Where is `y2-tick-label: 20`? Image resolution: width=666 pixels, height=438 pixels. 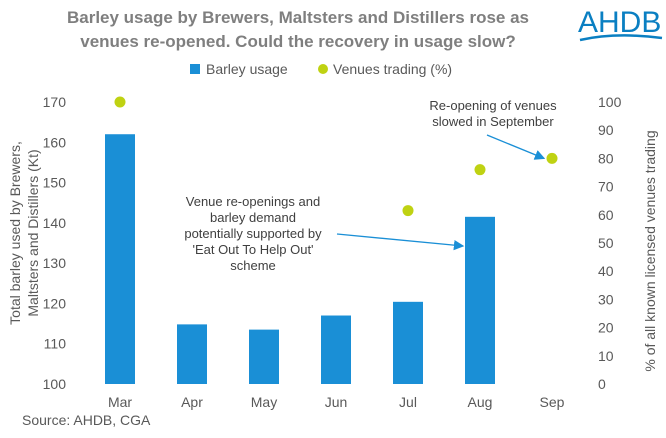 y2-tick-label: 20 is located at coordinates (606, 328).